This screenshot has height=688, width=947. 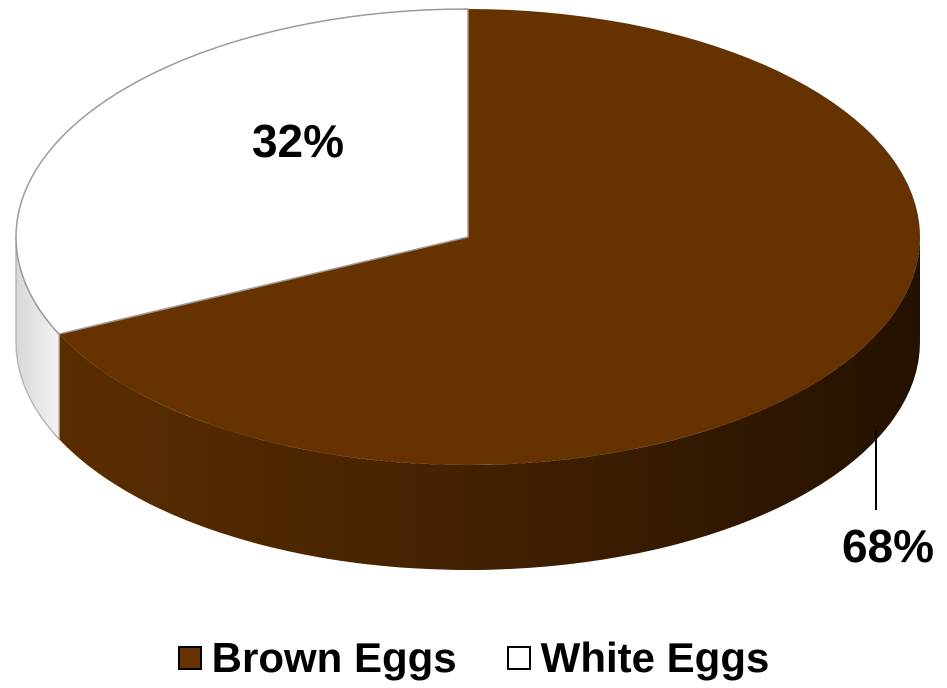 I want to click on legend-item-brown-eggs: Brown Eggs, so click(x=317, y=658).